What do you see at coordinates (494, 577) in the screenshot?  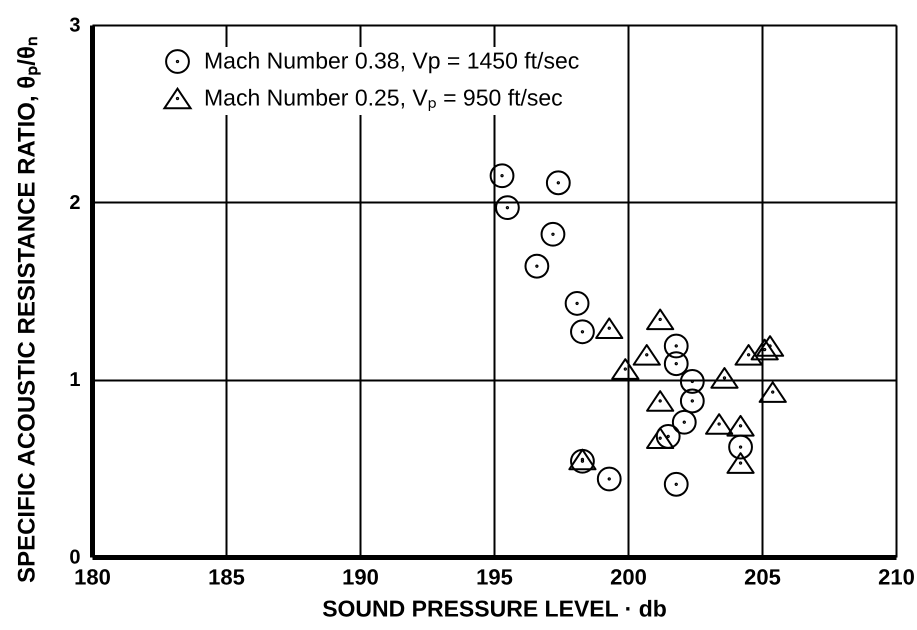 I see `x-tick-label: 195` at bounding box center [494, 577].